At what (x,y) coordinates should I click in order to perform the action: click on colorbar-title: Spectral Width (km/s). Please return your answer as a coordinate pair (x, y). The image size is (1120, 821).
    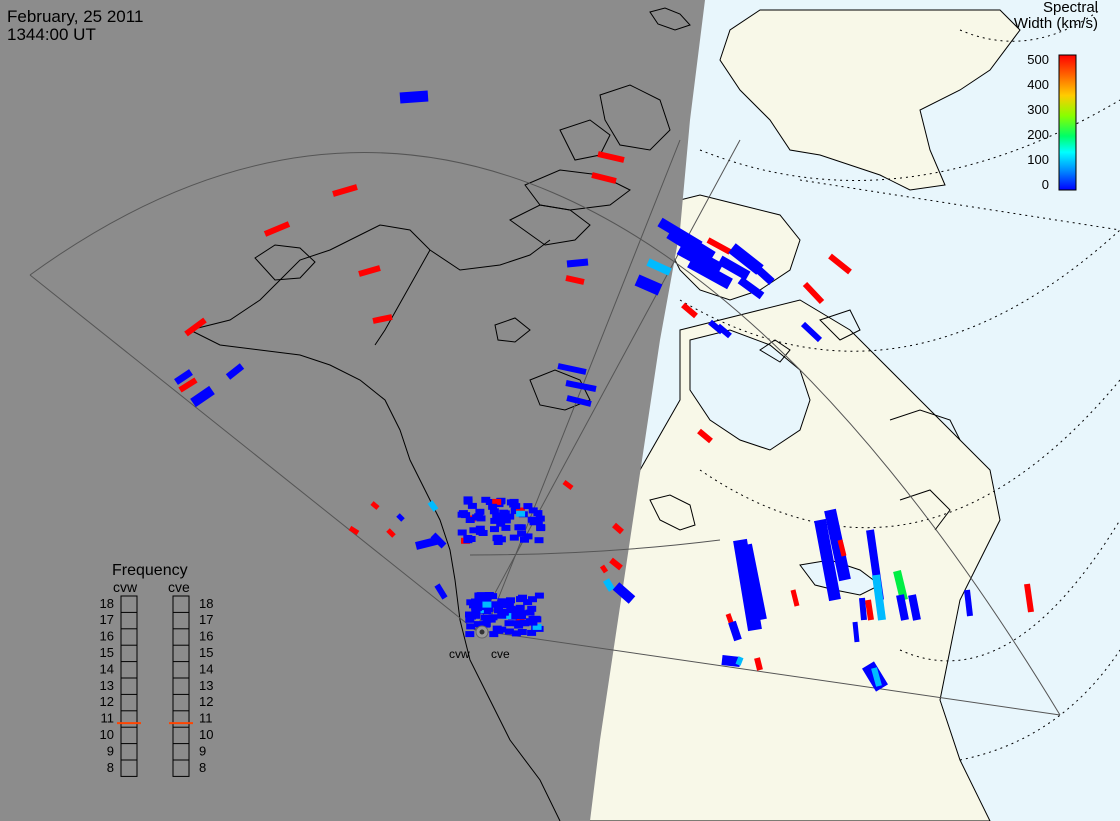
    Looking at the image, I should click on (1056, 16).